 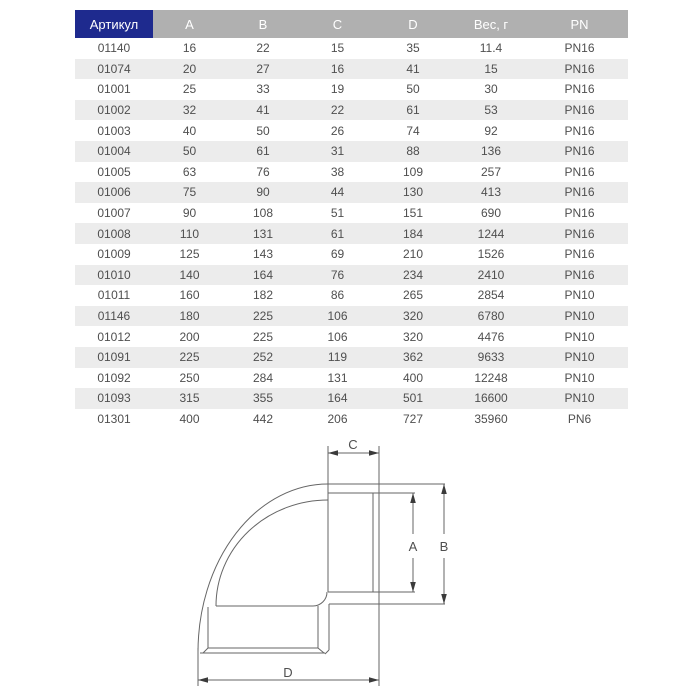 What do you see at coordinates (579, 418) in the screenshot?
I see `table-cell: PN6` at bounding box center [579, 418].